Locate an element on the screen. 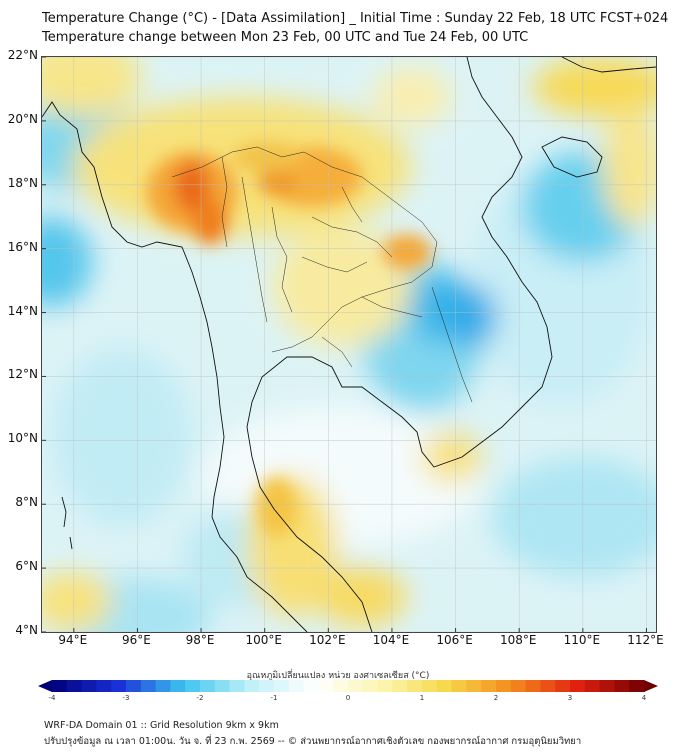  colorbar-tick-label: 0 is located at coordinates (348, 698).